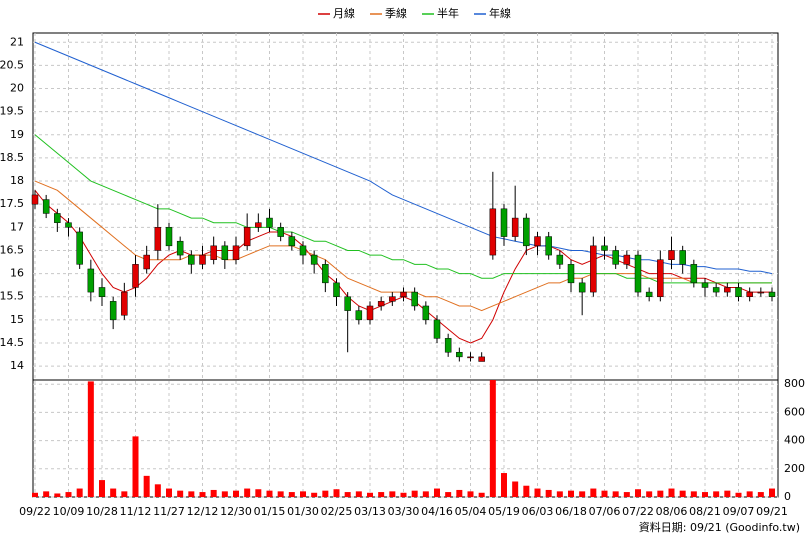 This screenshot has width=808, height=540. I want to click on y-tick-label: 15.5, so click(12, 296).